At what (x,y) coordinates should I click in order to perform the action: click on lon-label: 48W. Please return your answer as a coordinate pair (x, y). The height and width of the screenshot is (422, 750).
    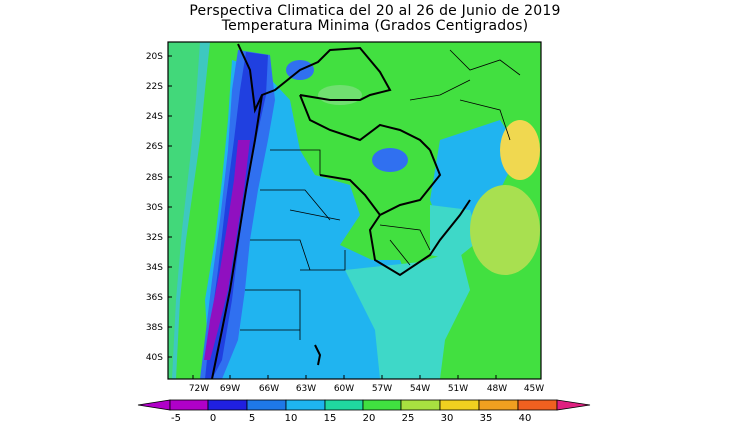
    Looking at the image, I should click on (497, 389).